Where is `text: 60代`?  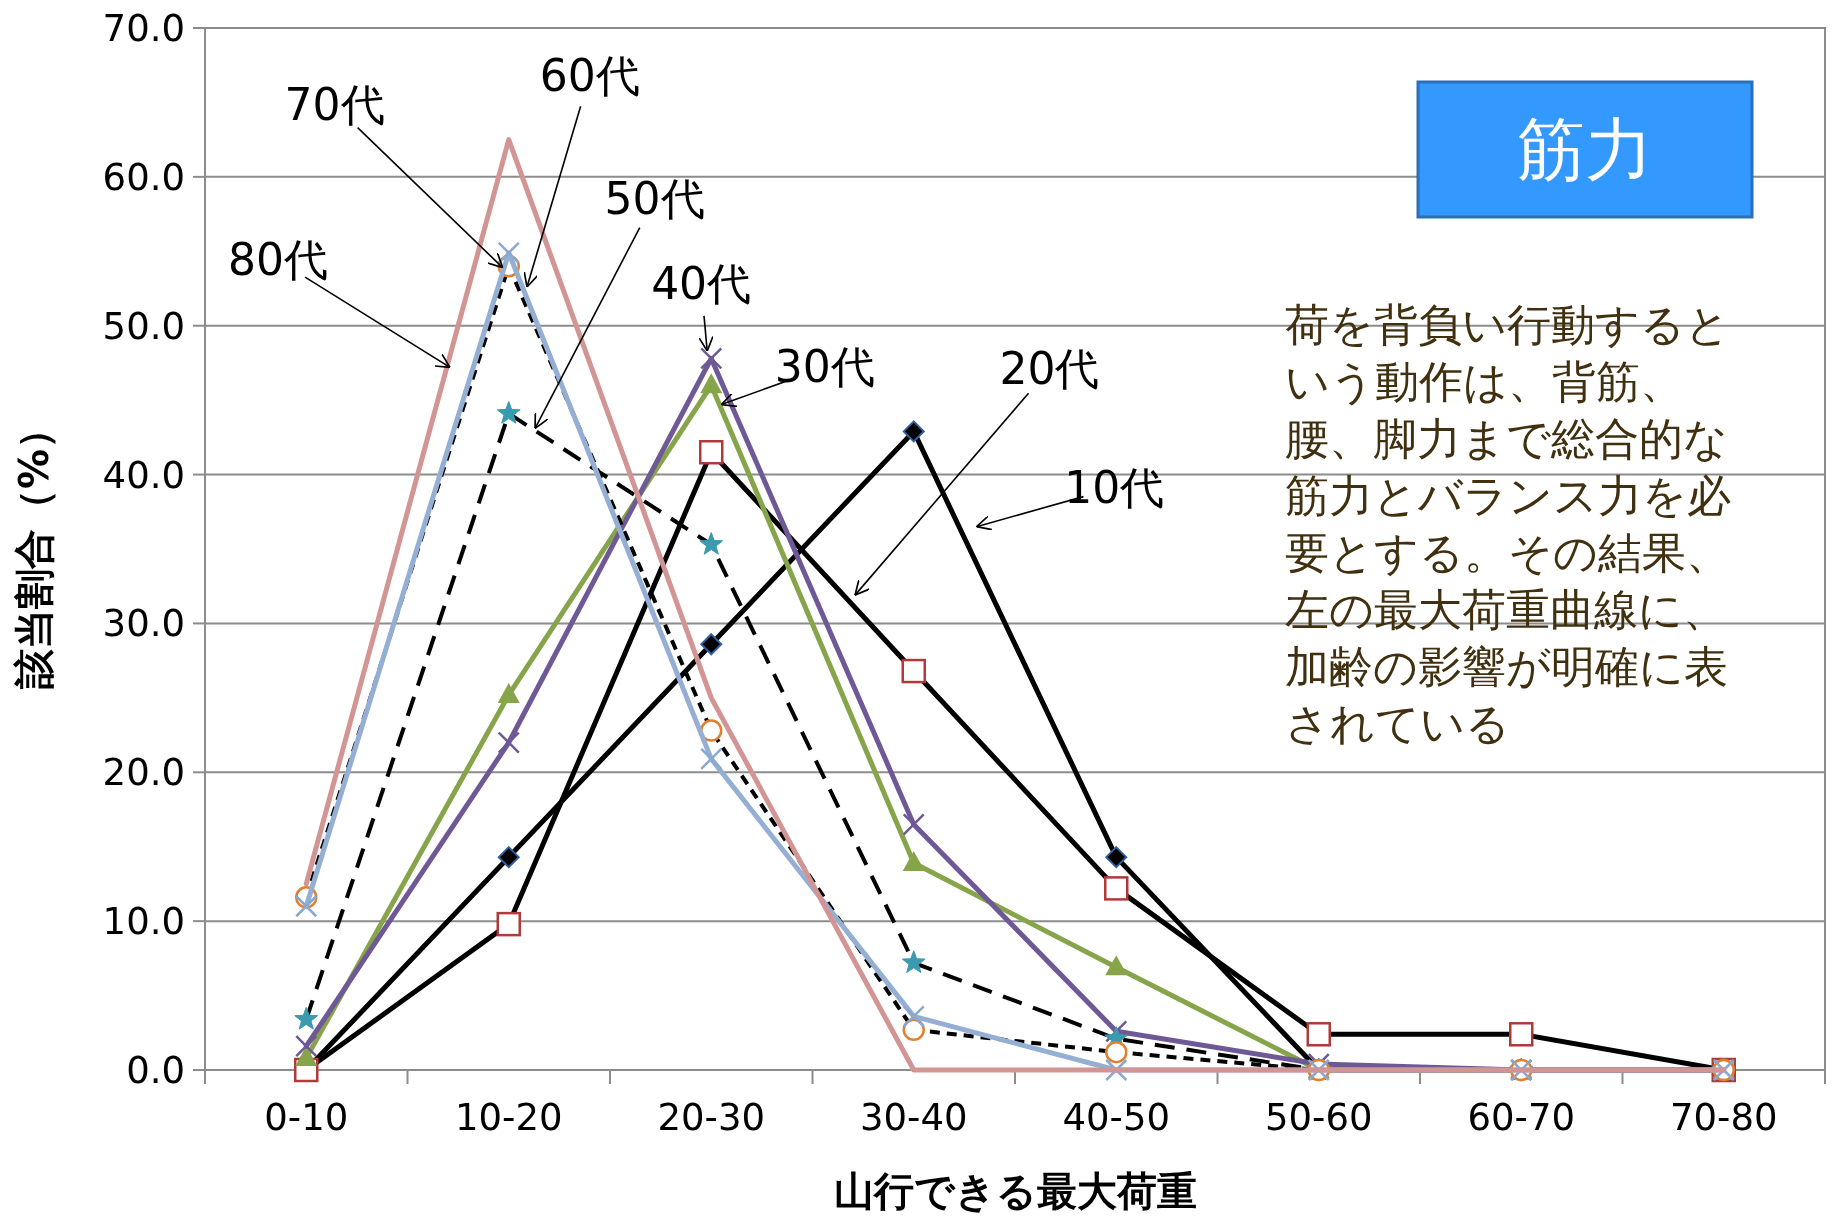 text: 60代 is located at coordinates (589, 75).